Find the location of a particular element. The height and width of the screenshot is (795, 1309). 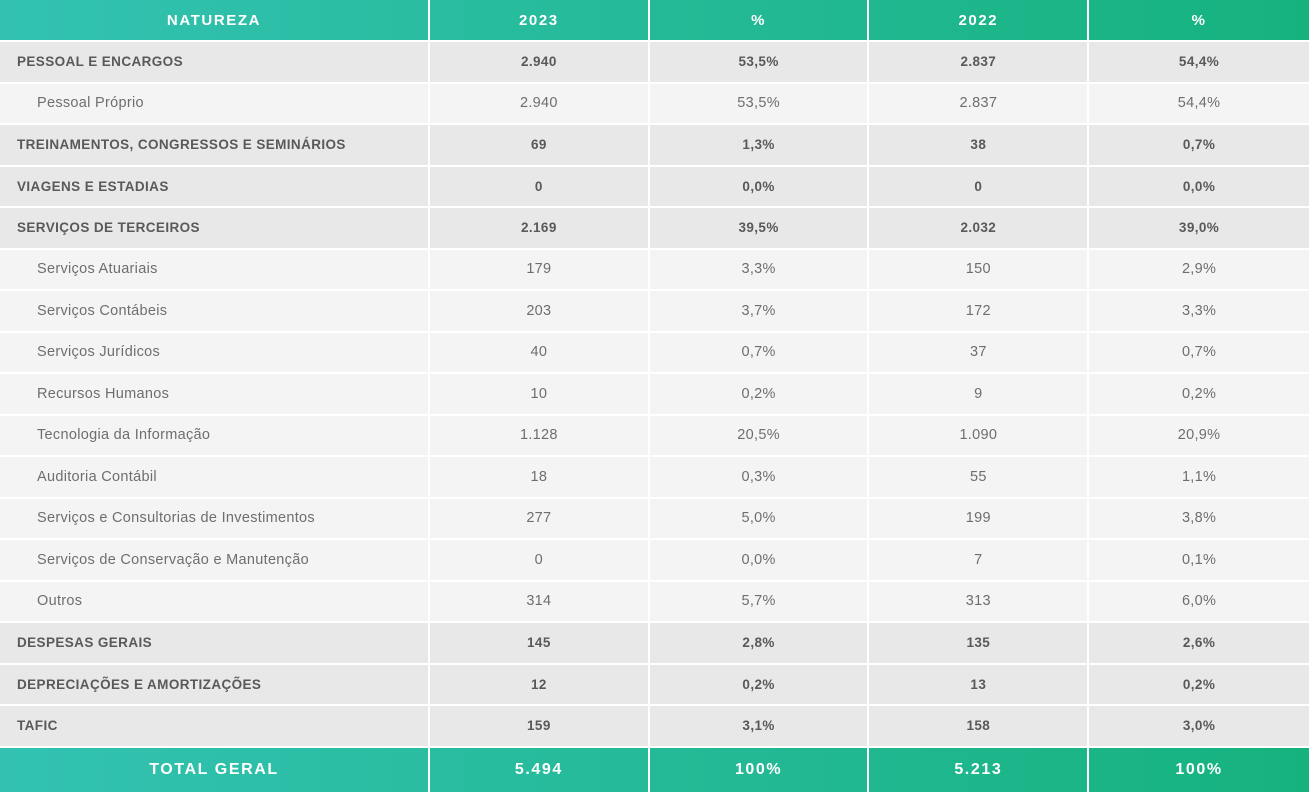

row-pct-2023: 0,7% is located at coordinates (760, 352).